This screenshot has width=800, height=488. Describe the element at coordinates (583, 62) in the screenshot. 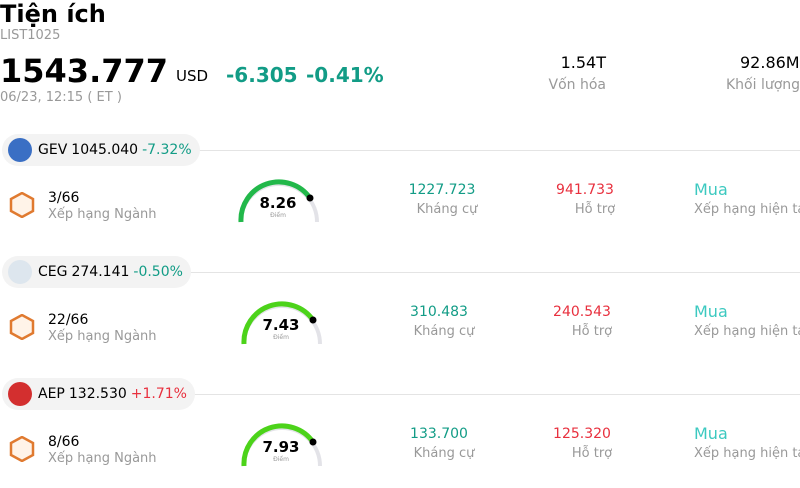

I see `stat-value: 1.54T` at that location.